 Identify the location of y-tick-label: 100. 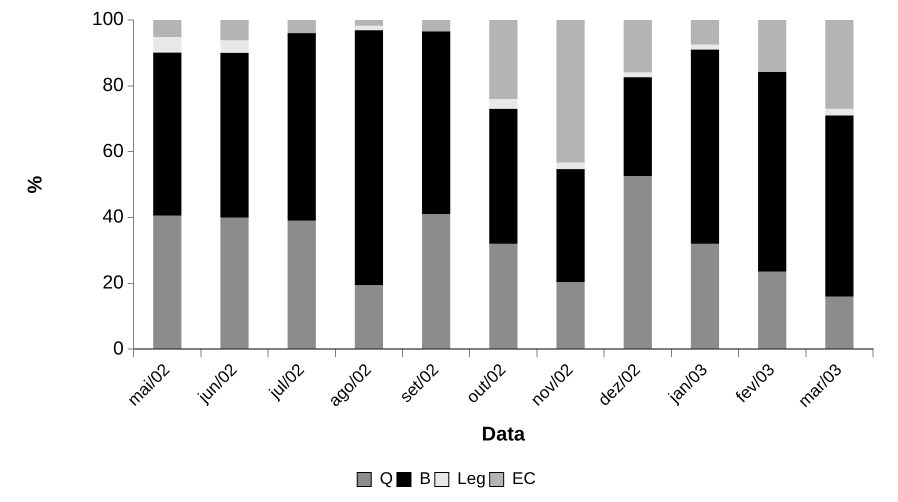
(108, 19).